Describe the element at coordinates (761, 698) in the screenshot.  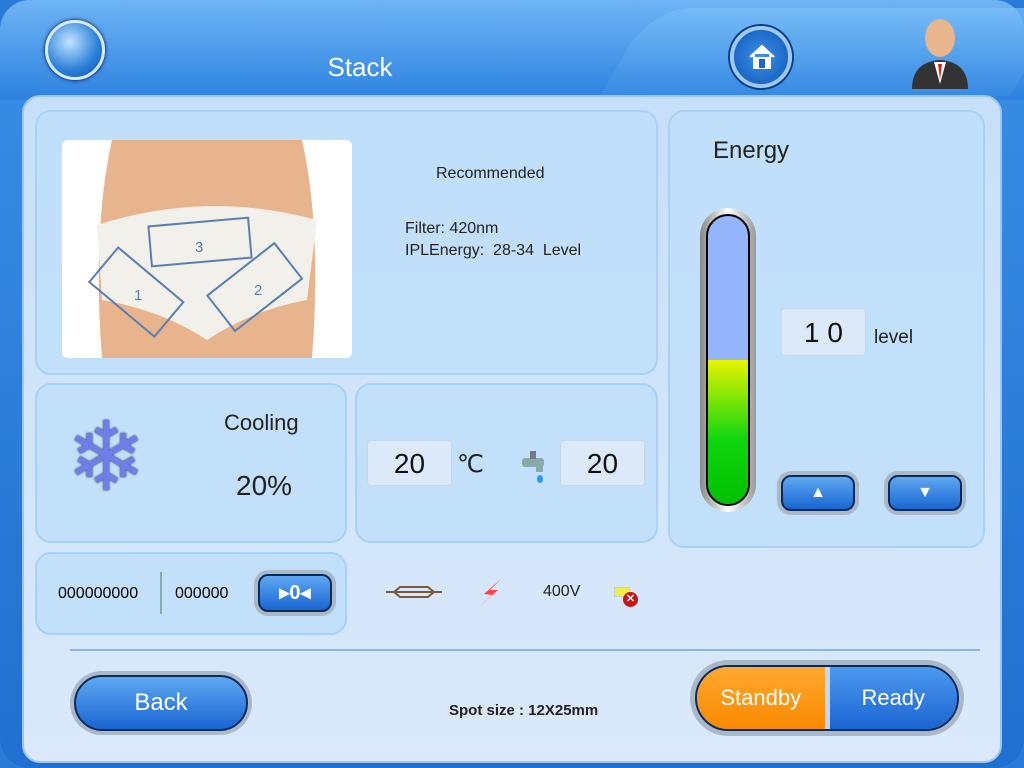
I see `standby-button: Standby` at that location.